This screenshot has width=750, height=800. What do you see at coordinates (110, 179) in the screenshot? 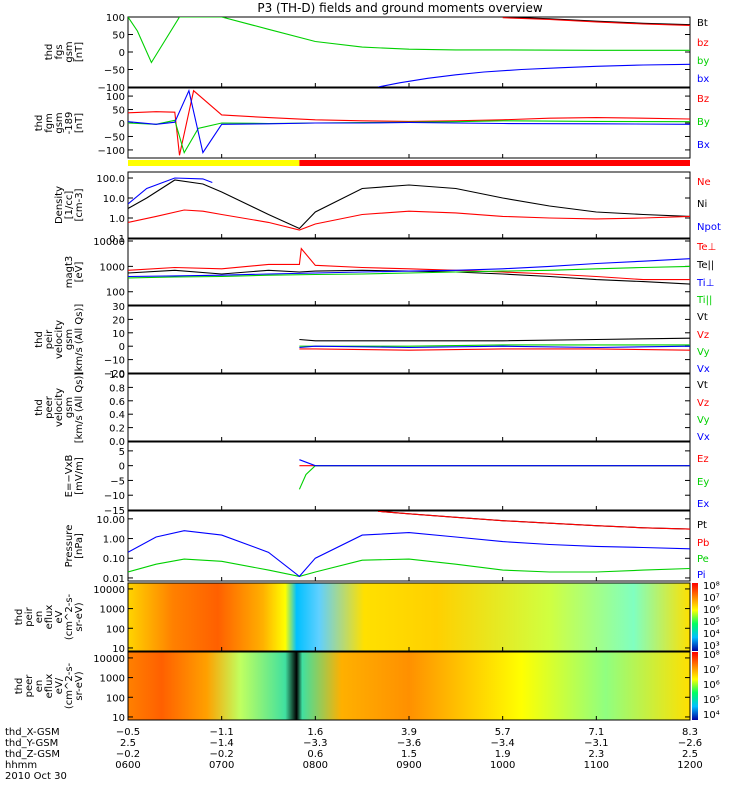
I see `y-tick-label: 100.0` at bounding box center [110, 179].